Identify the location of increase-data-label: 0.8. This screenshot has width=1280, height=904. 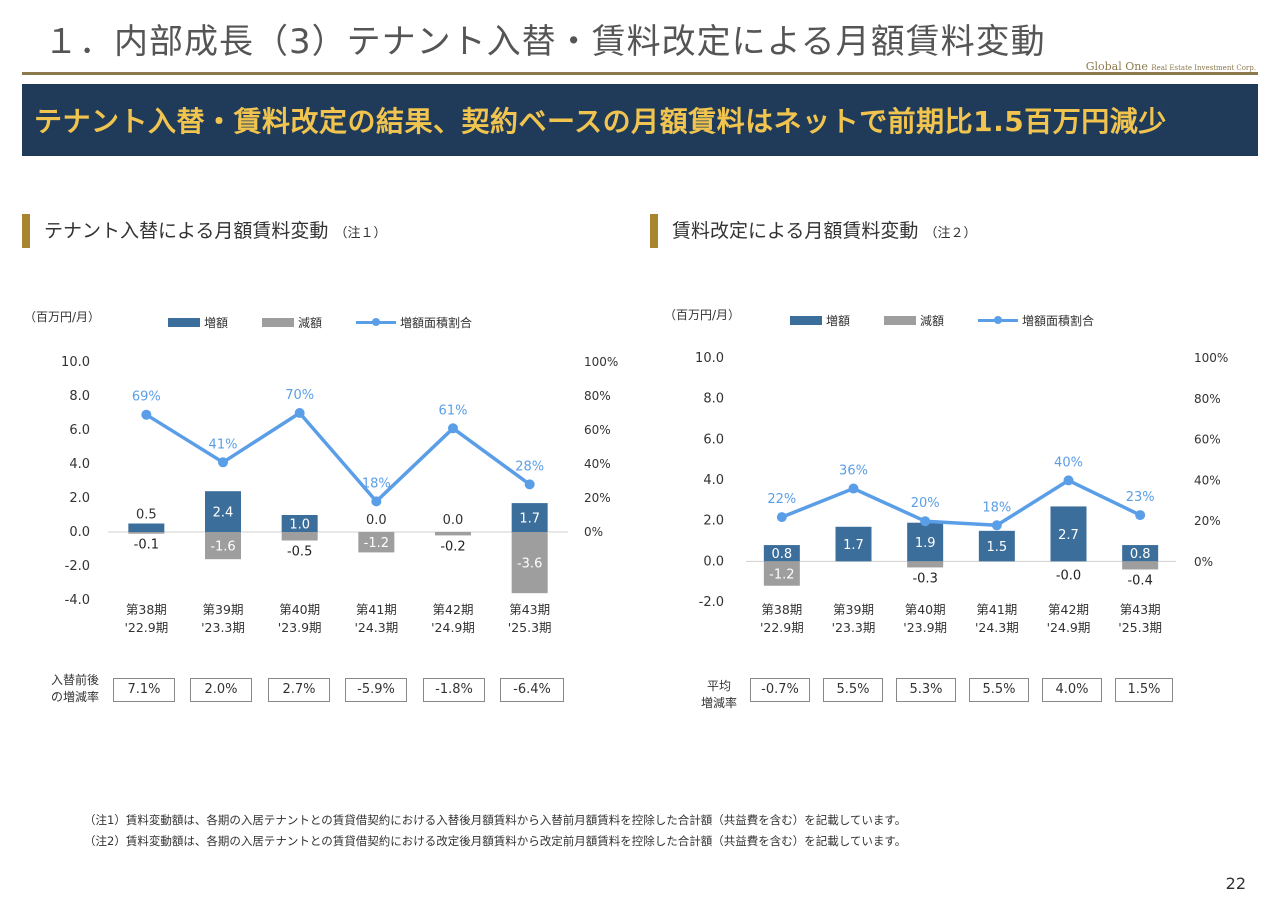
(1140, 554).